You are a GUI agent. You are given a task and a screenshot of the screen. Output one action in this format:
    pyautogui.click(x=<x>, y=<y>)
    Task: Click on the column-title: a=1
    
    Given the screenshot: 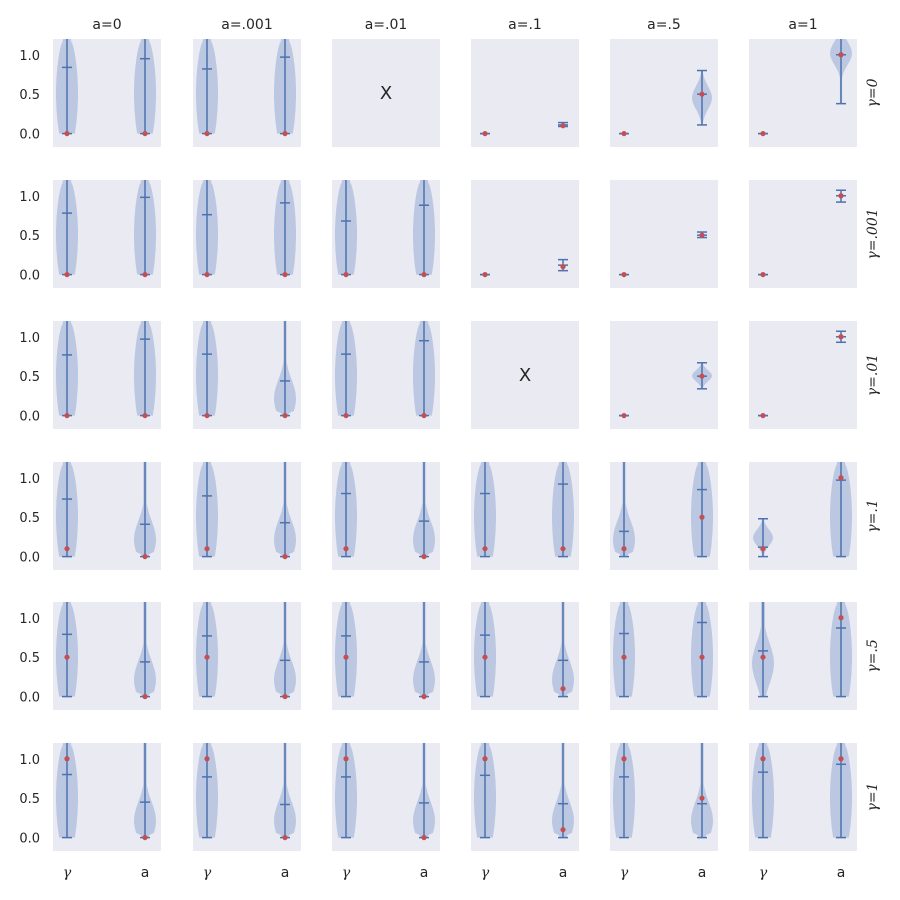 What is the action you would take?
    pyautogui.click(x=802, y=25)
    